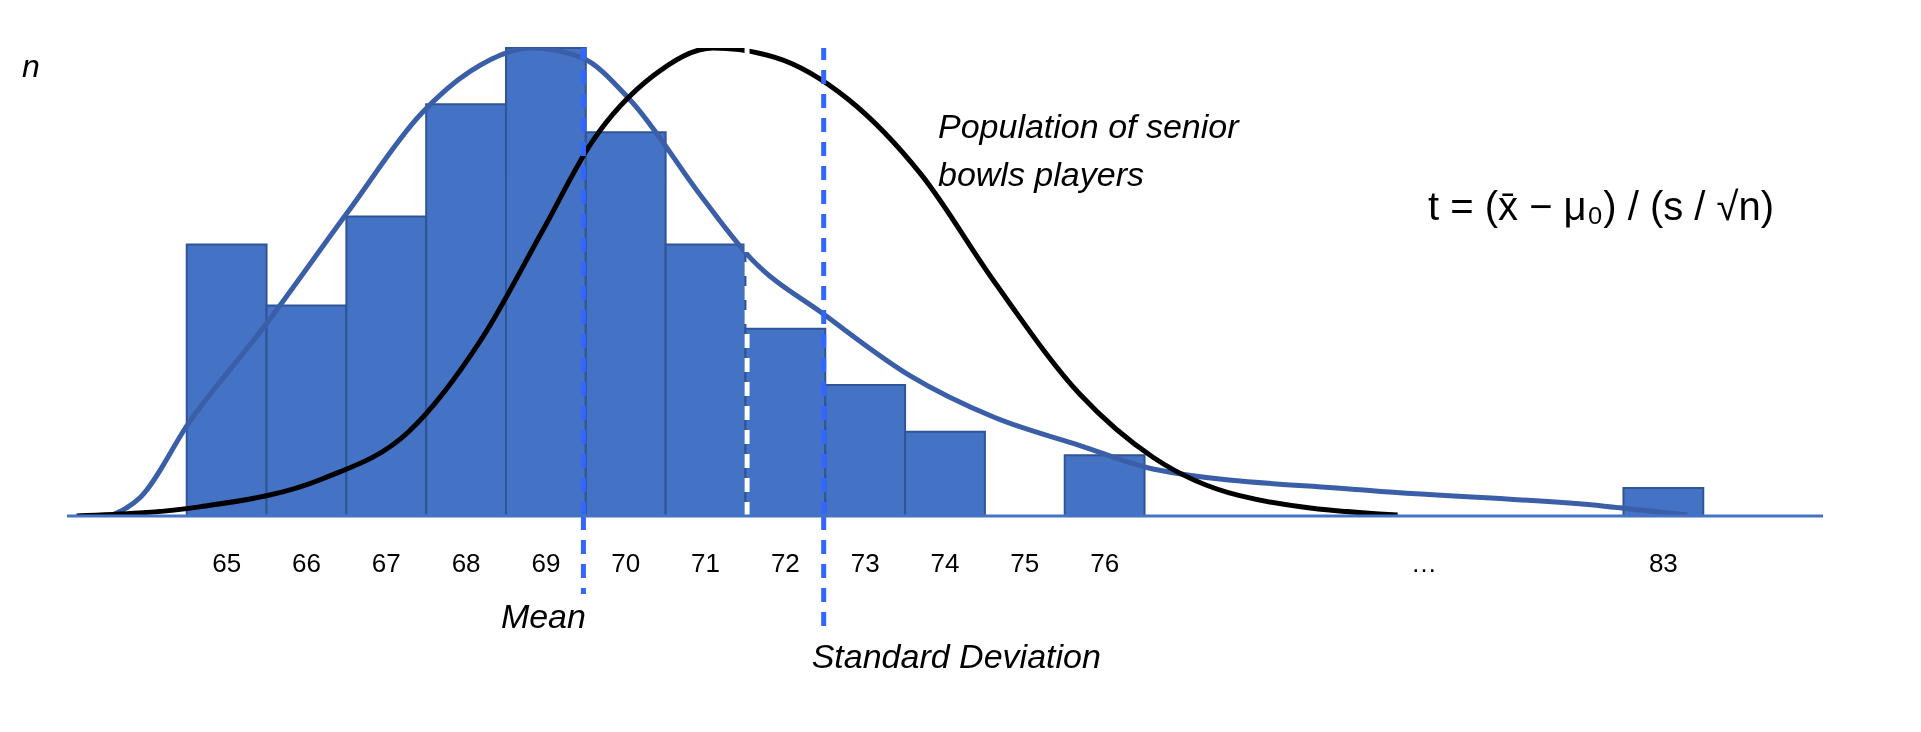 Image resolution: width=1921 pixels, height=732 pixels. I want to click on x-tick-label: 71, so click(706, 563).